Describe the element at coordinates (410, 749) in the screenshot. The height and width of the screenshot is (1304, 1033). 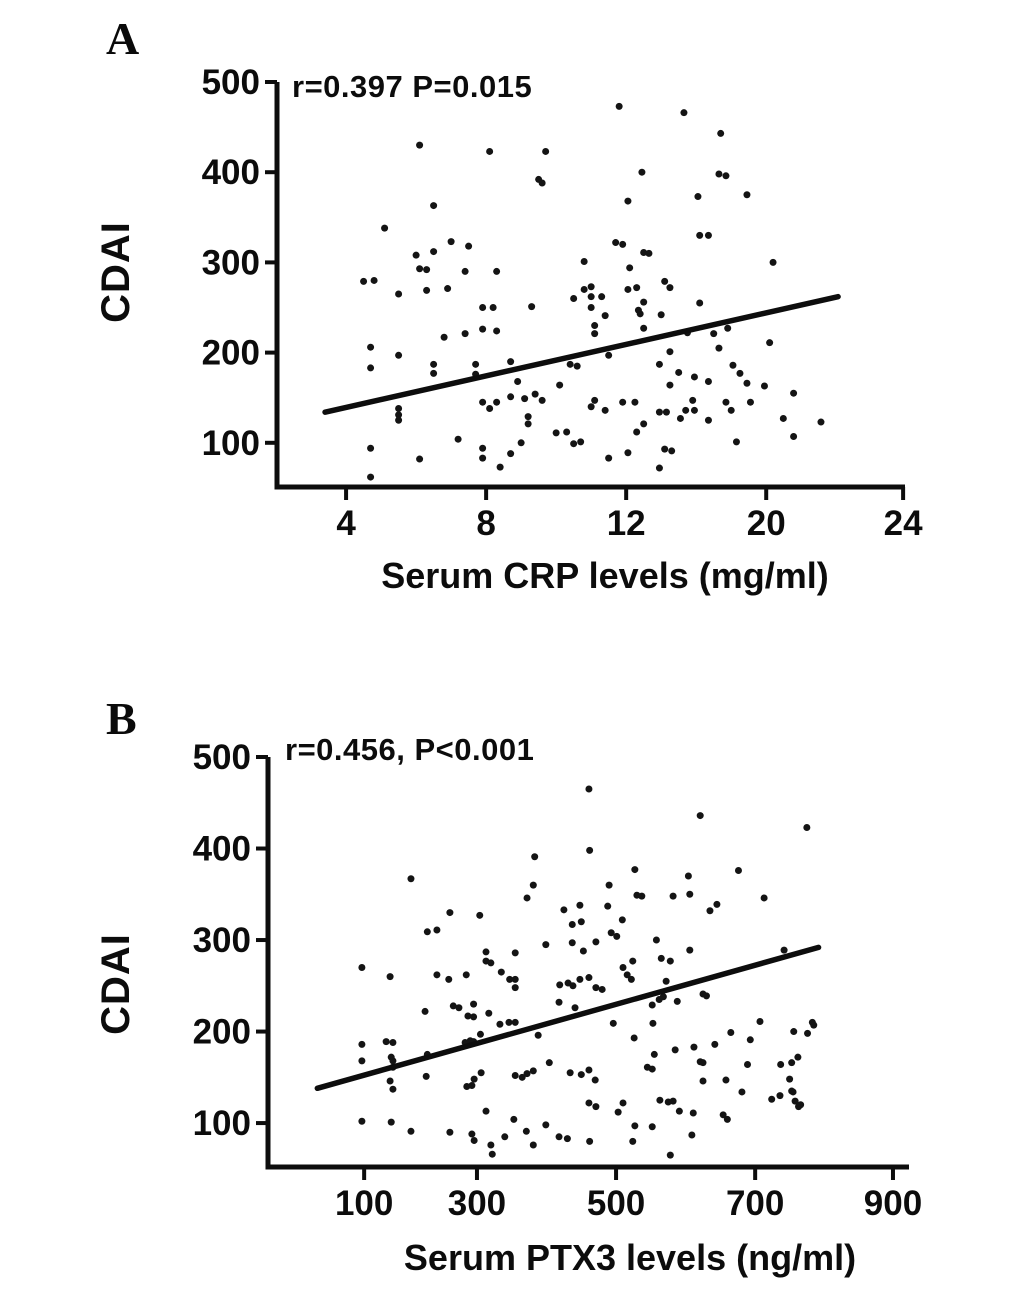
I see `correlation-annotation-b: r=0.456, P<0.001` at that location.